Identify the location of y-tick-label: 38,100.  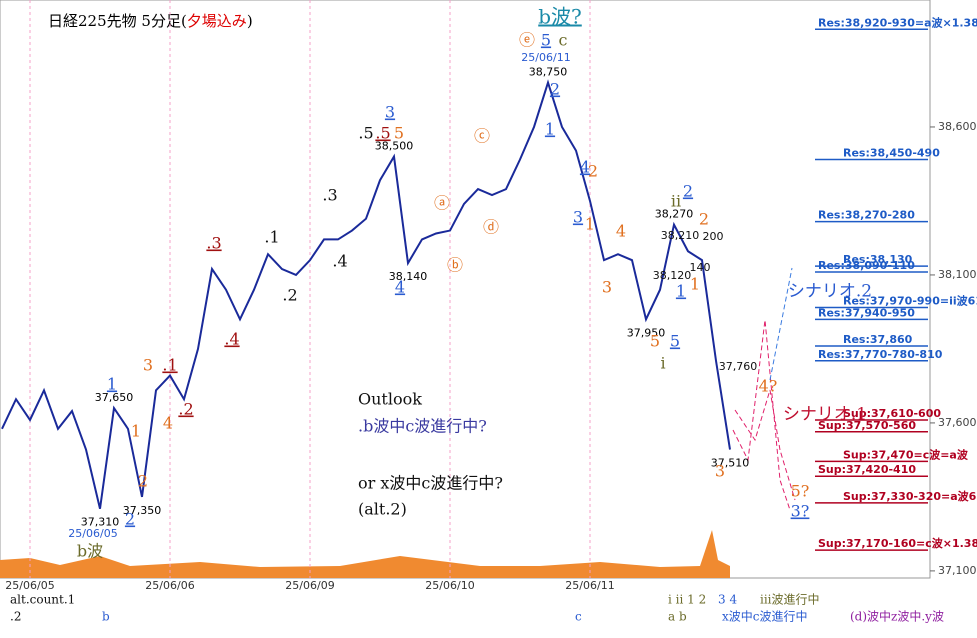
(957, 274).